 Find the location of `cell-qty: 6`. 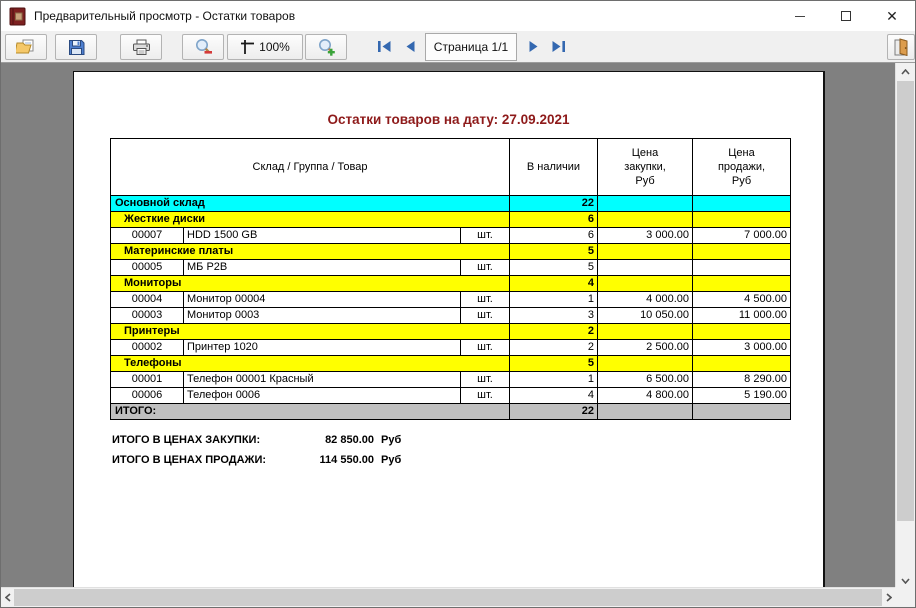

cell-qty: 6 is located at coordinates (553, 235).